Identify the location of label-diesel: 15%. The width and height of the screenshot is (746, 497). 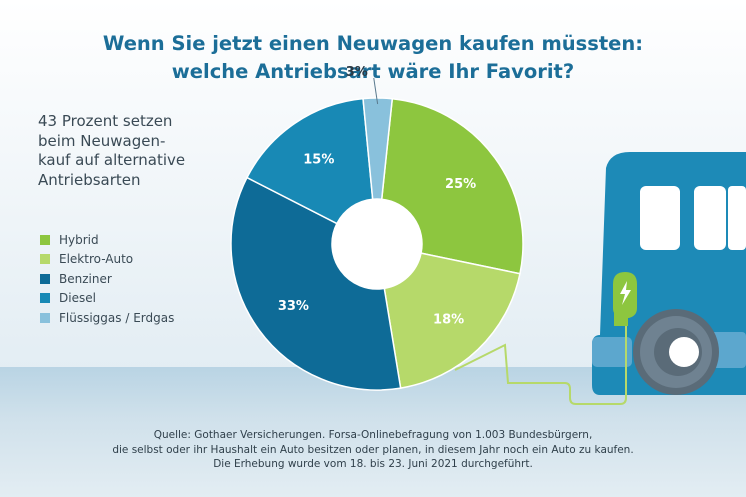
(318, 159).